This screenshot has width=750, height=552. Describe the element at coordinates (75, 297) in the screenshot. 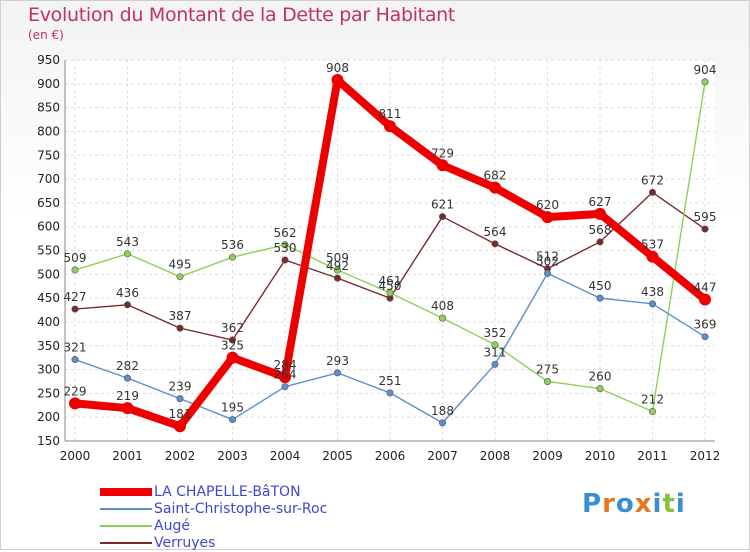

I see `data-label: 427` at that location.